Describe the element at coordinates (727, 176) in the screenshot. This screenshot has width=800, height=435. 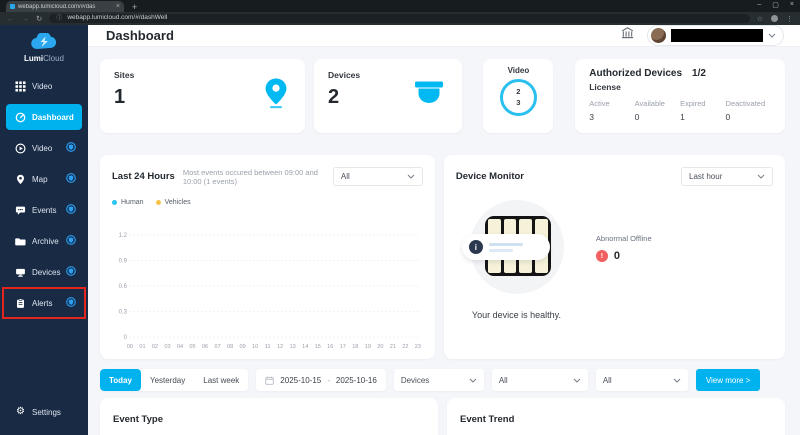
I see `device-monitor-range-select: Last hour` at that location.